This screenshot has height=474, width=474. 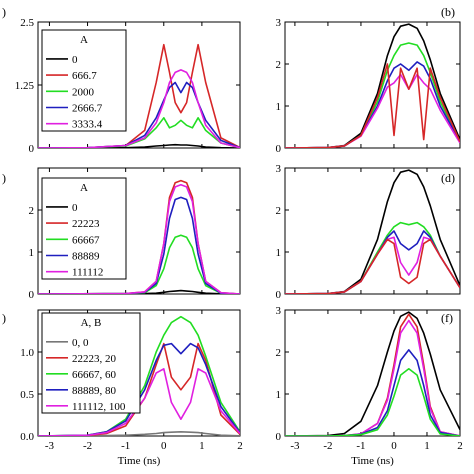 I want to click on legend-entry: 66667, so click(x=86, y=240).